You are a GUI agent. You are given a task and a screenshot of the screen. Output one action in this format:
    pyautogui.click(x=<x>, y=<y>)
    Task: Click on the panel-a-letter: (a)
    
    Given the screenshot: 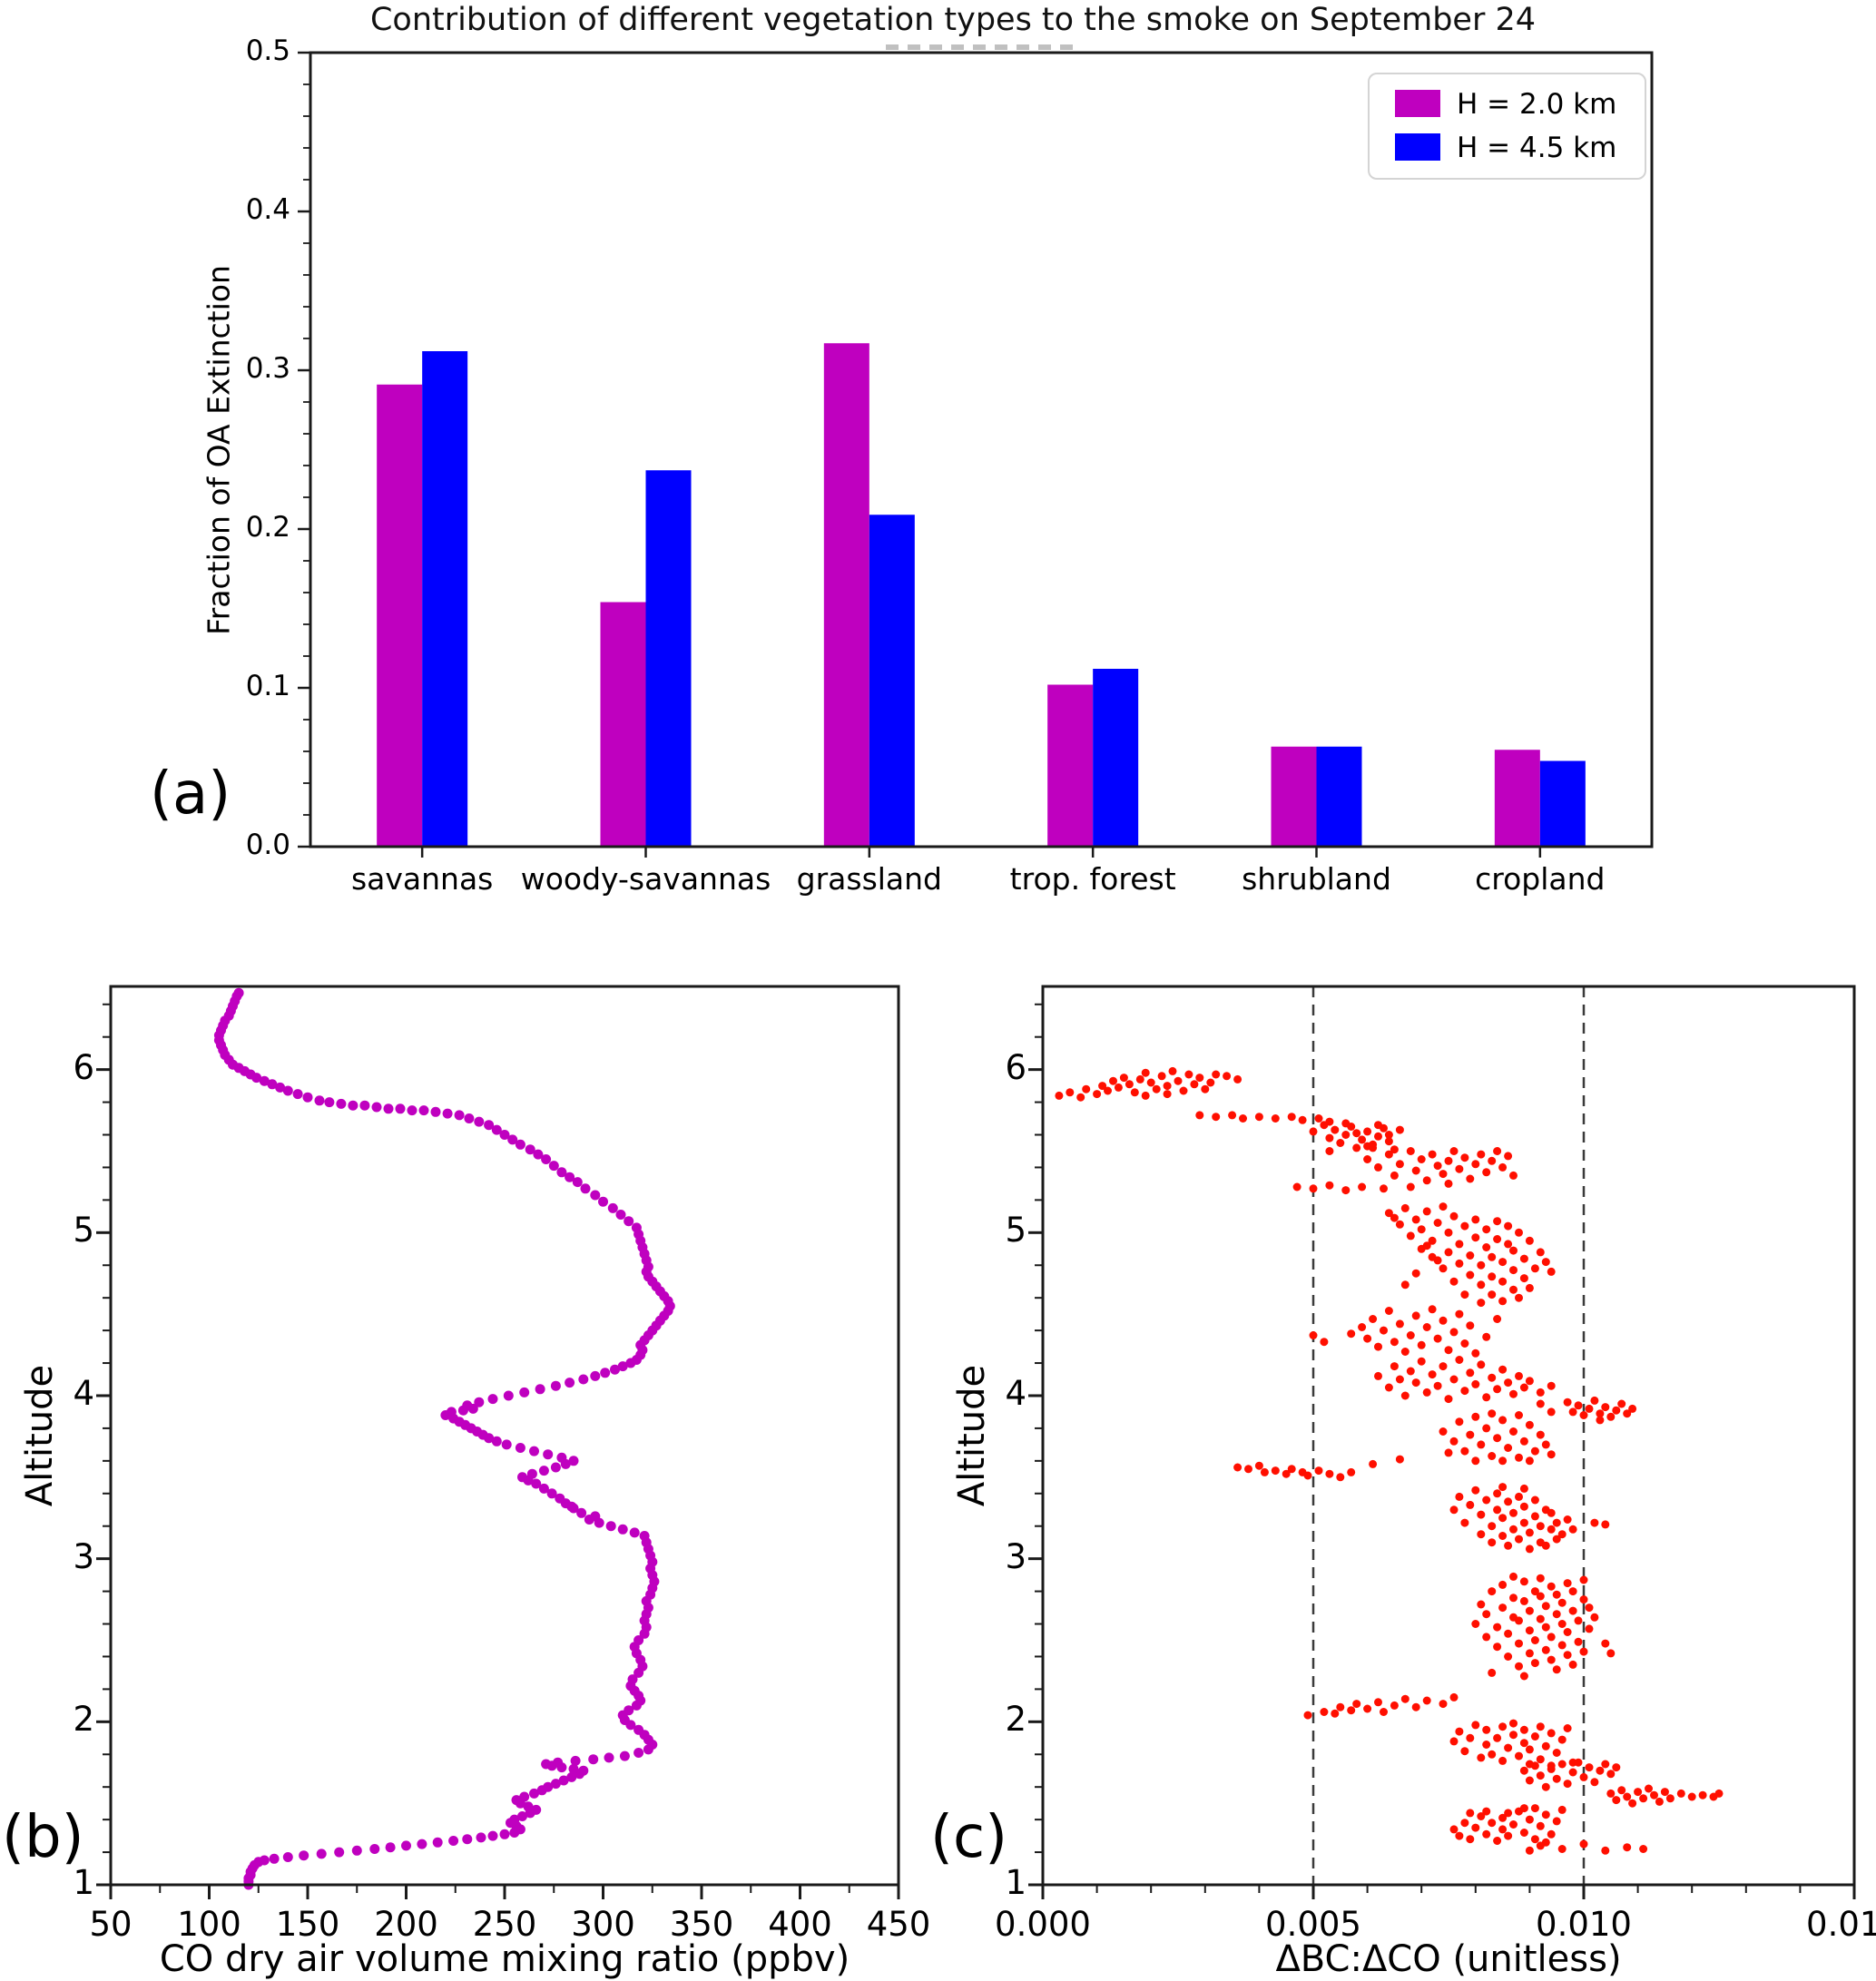 What is the action you would take?
    pyautogui.click(x=191, y=794)
    